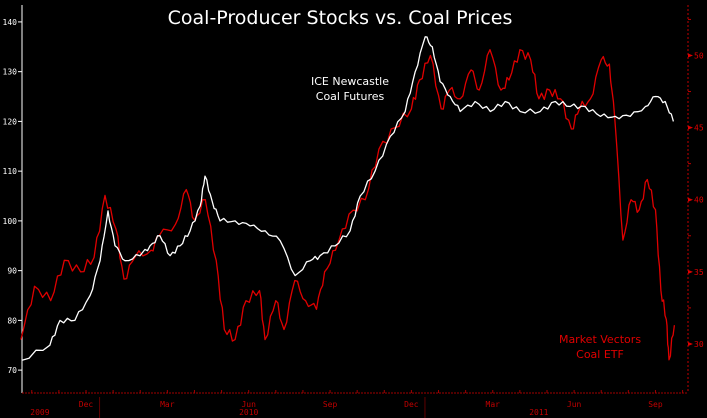 The height and width of the screenshot is (418, 707). I want to click on left-tick-label: 80, so click(12, 320).